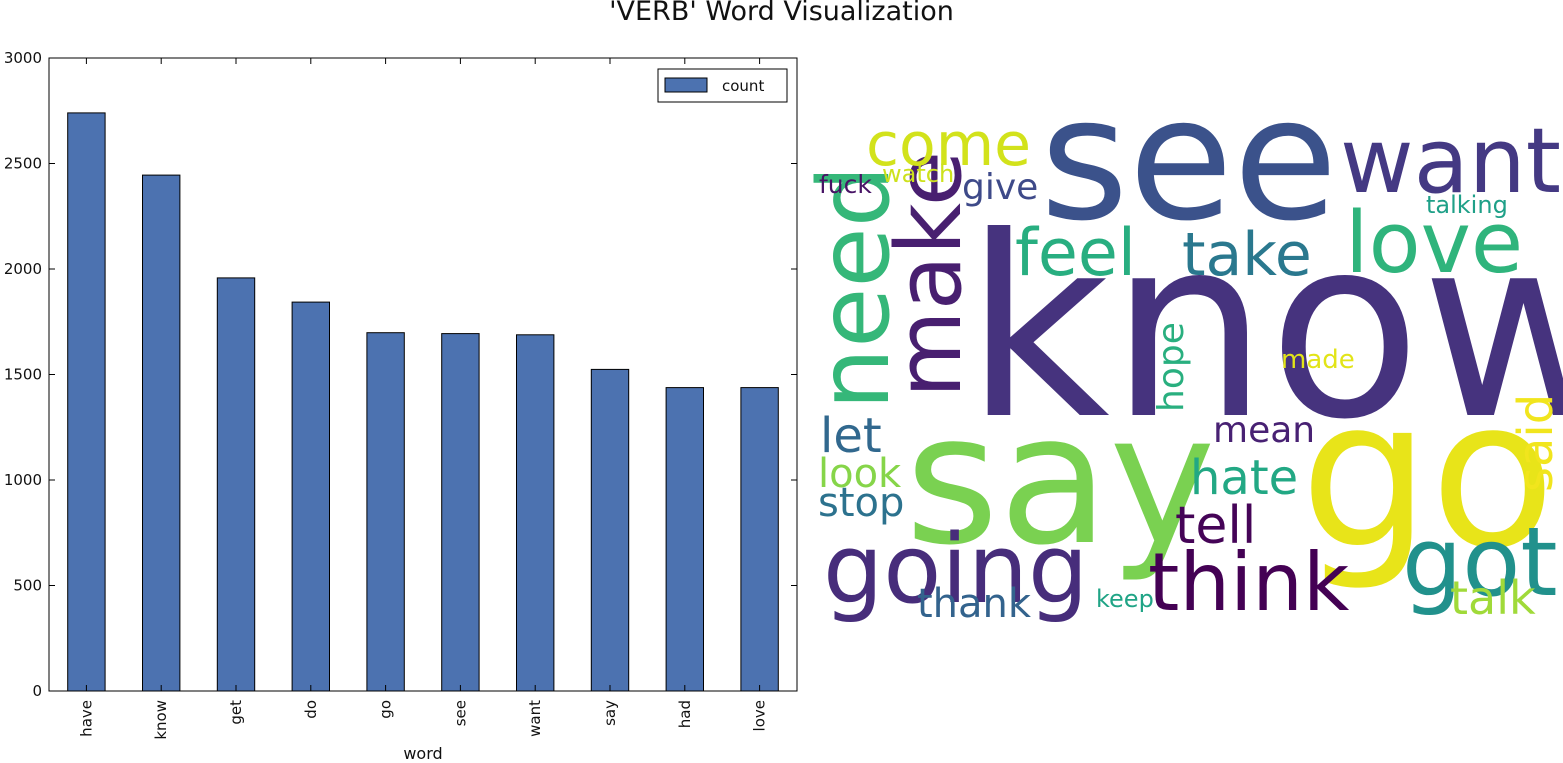  I want to click on cloud-word-got: got, so click(1480, 563).